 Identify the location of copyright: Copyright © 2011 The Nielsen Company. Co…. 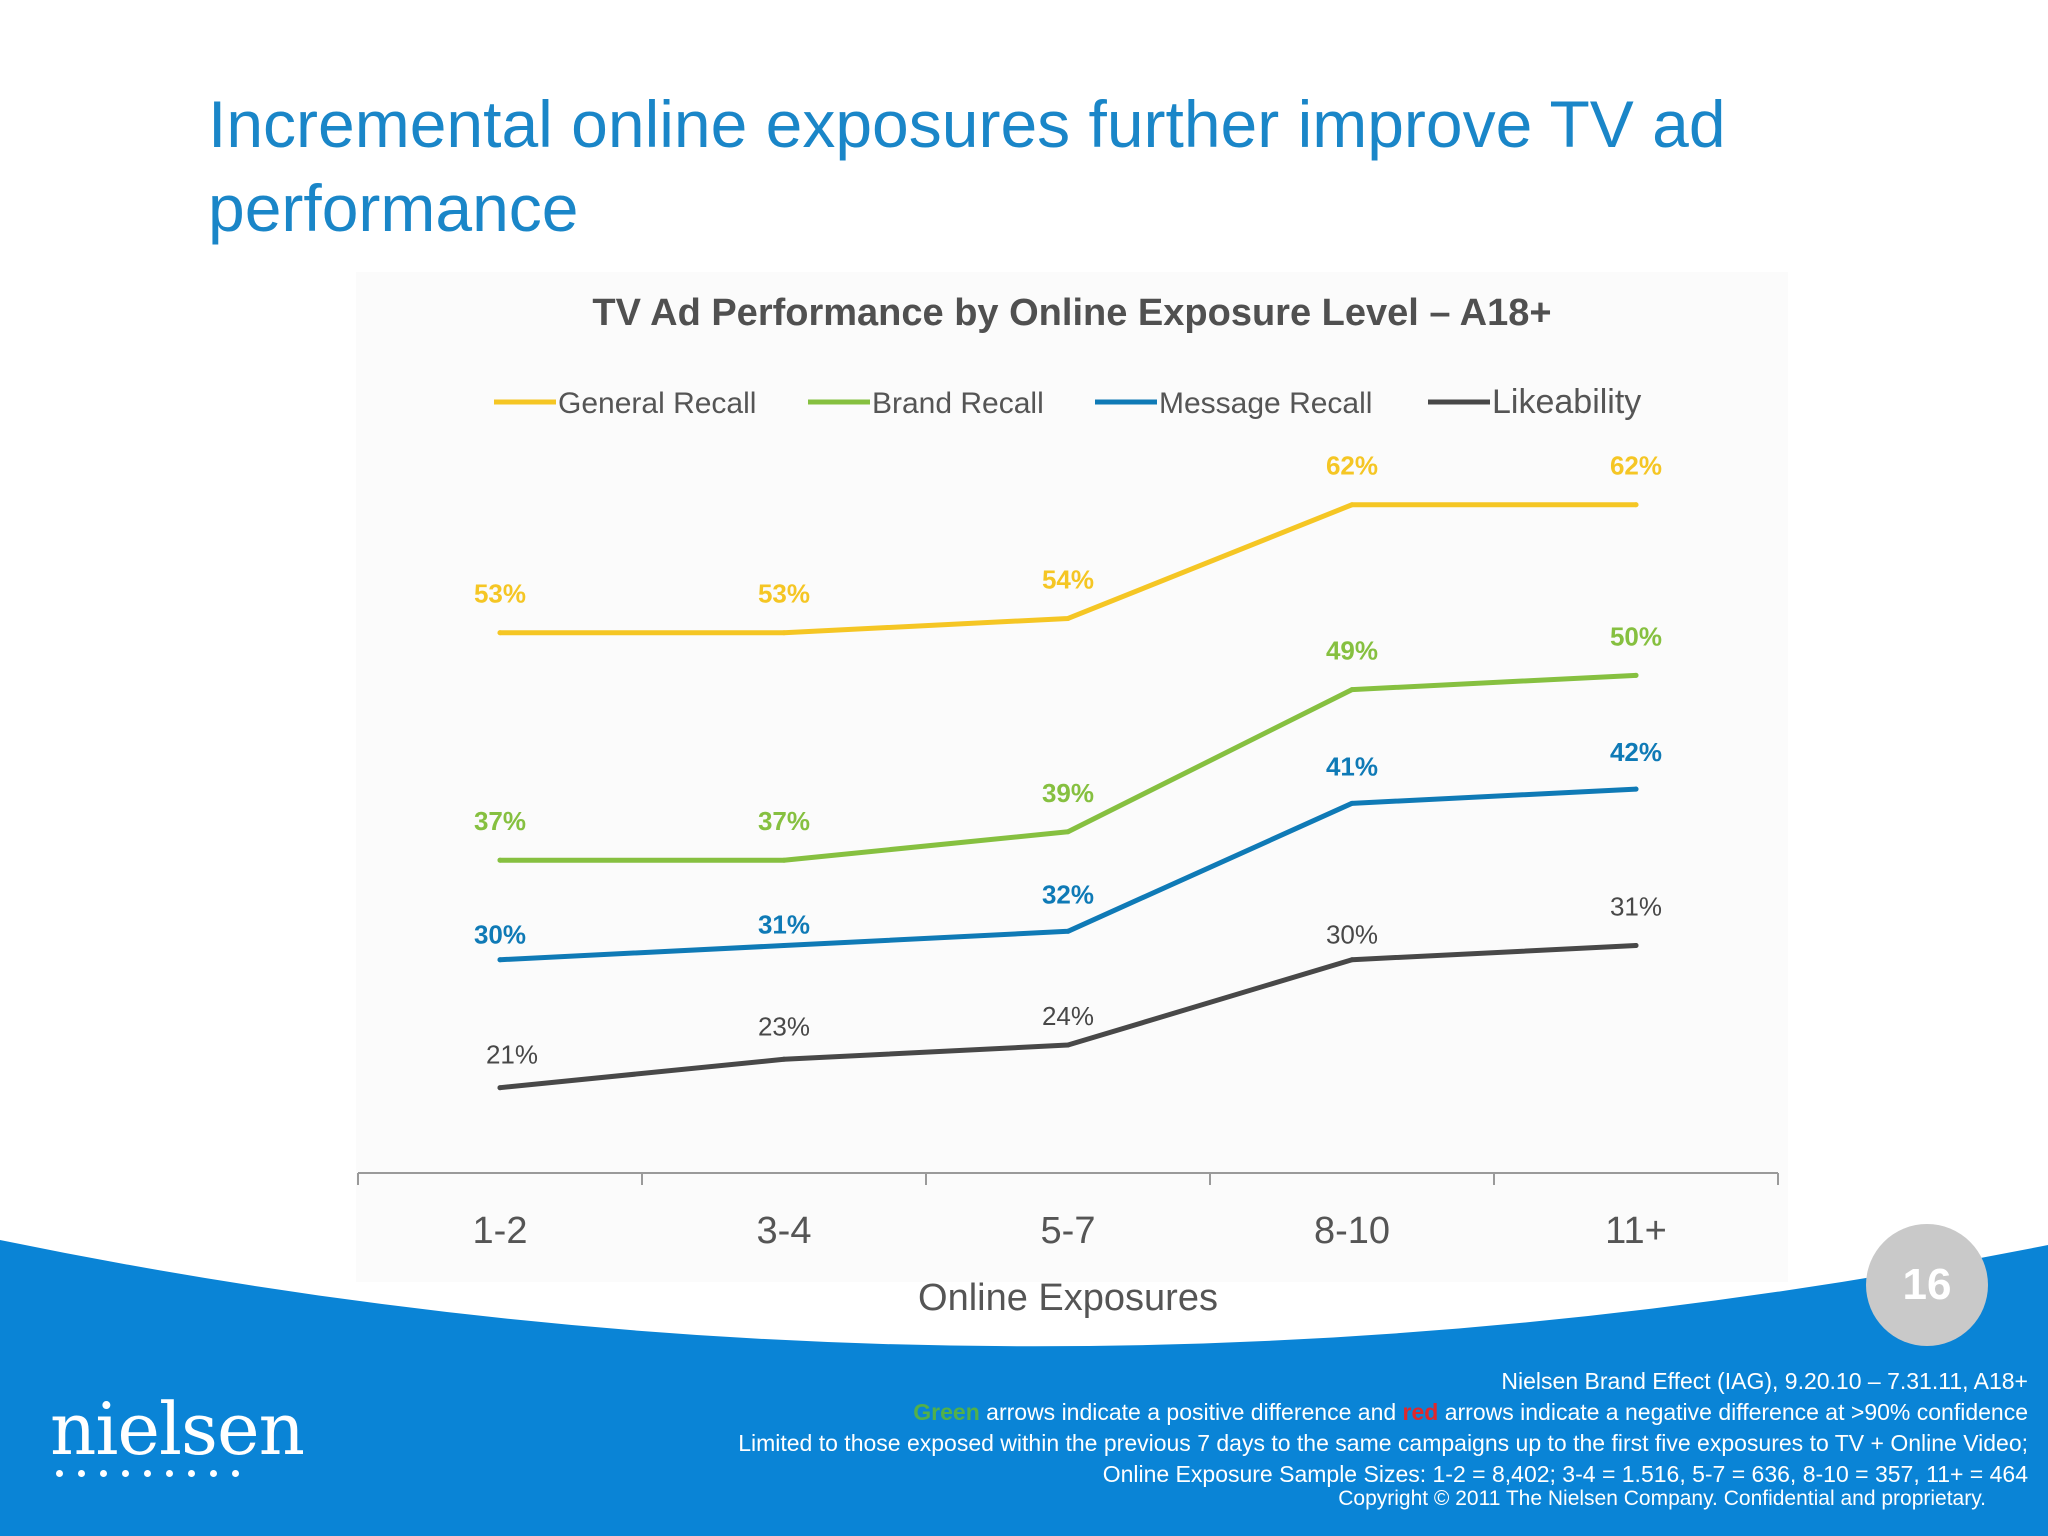
(1662, 1499).